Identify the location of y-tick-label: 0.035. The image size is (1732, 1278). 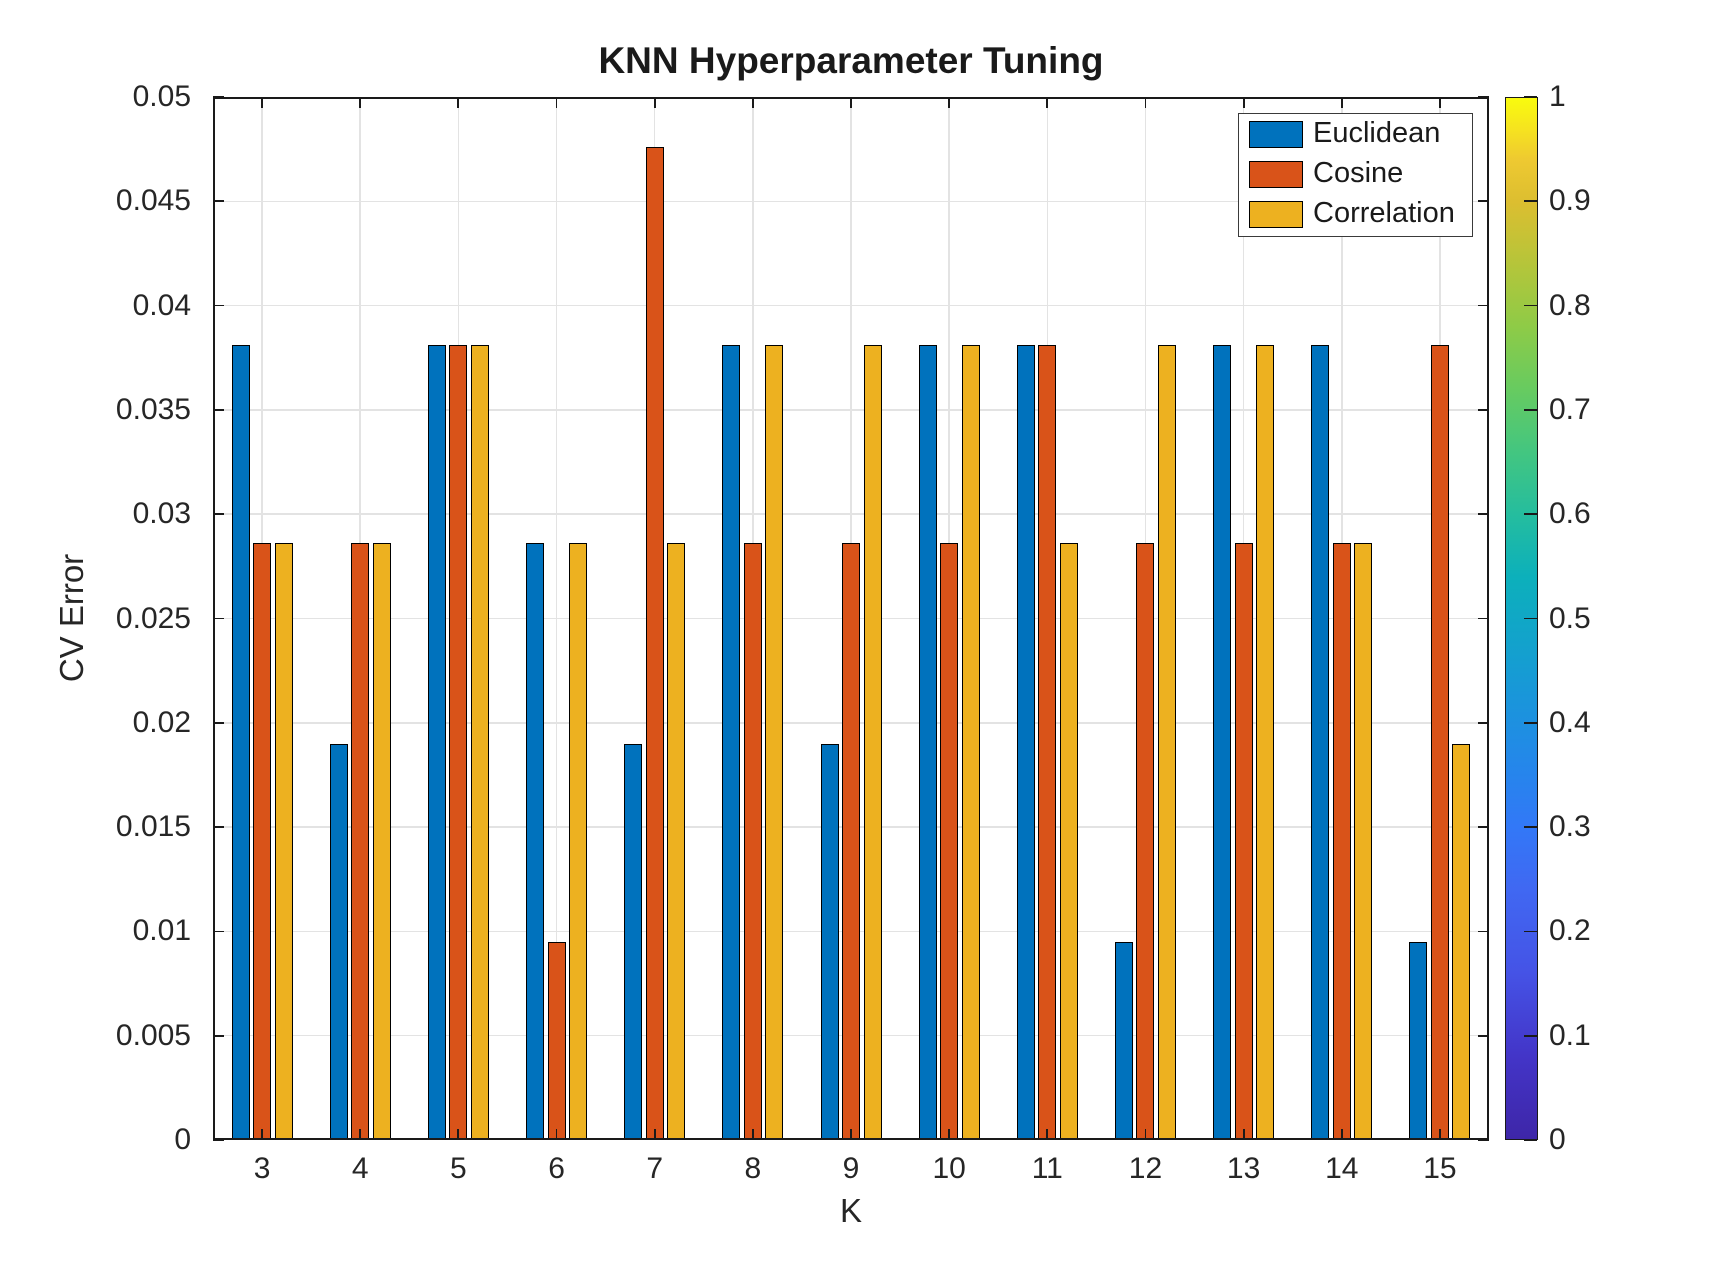
(153, 409).